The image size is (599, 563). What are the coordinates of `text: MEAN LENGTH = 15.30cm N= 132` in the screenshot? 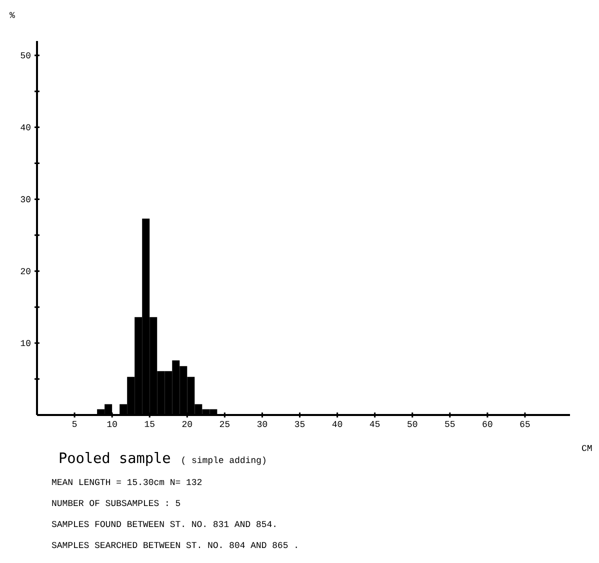 It's located at (127, 482).